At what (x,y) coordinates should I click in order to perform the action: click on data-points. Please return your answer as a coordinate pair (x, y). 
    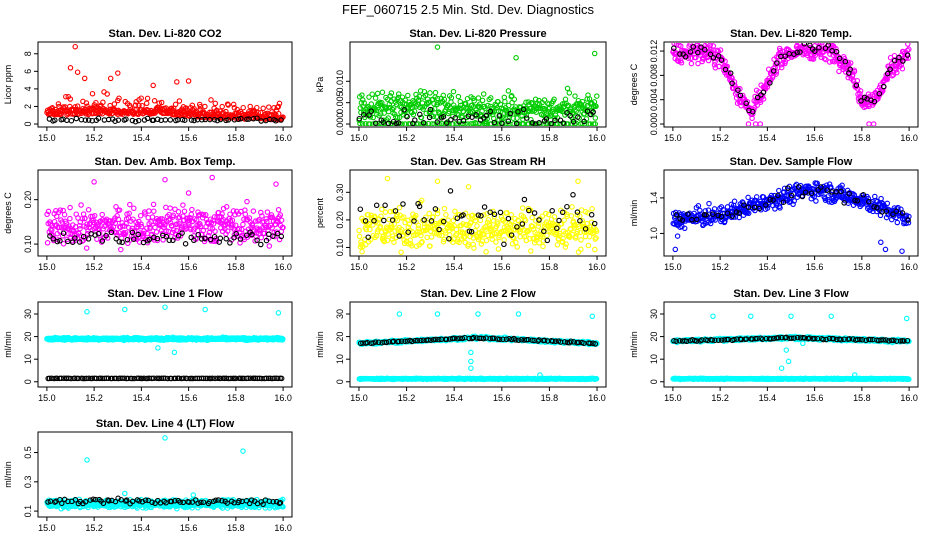
    Looking at the image, I should click on (165, 84).